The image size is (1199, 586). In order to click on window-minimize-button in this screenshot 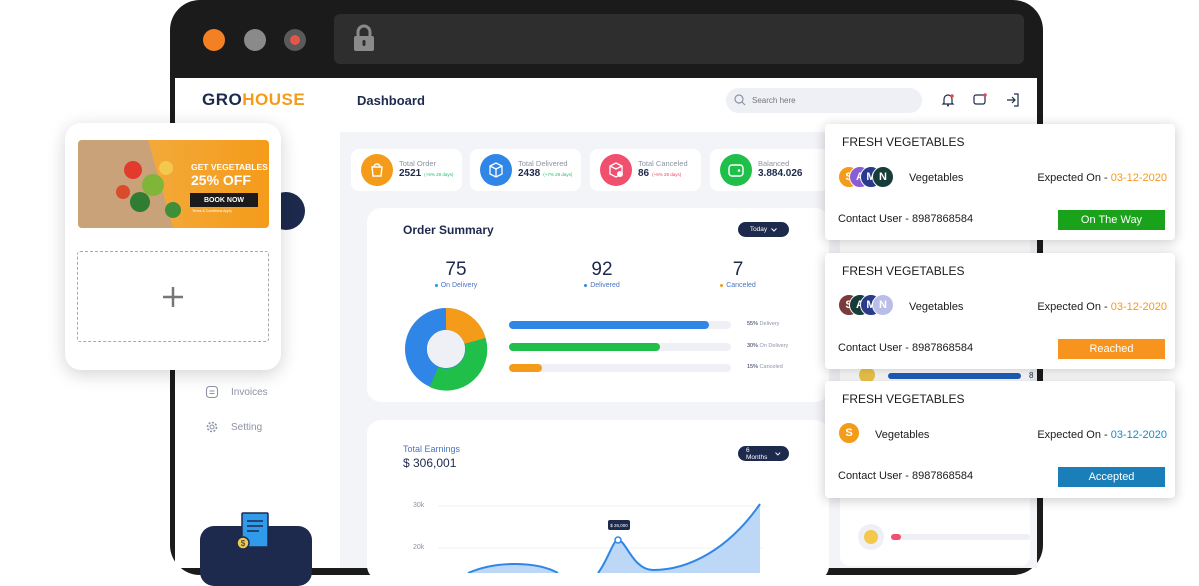, I will do `click(255, 40)`.